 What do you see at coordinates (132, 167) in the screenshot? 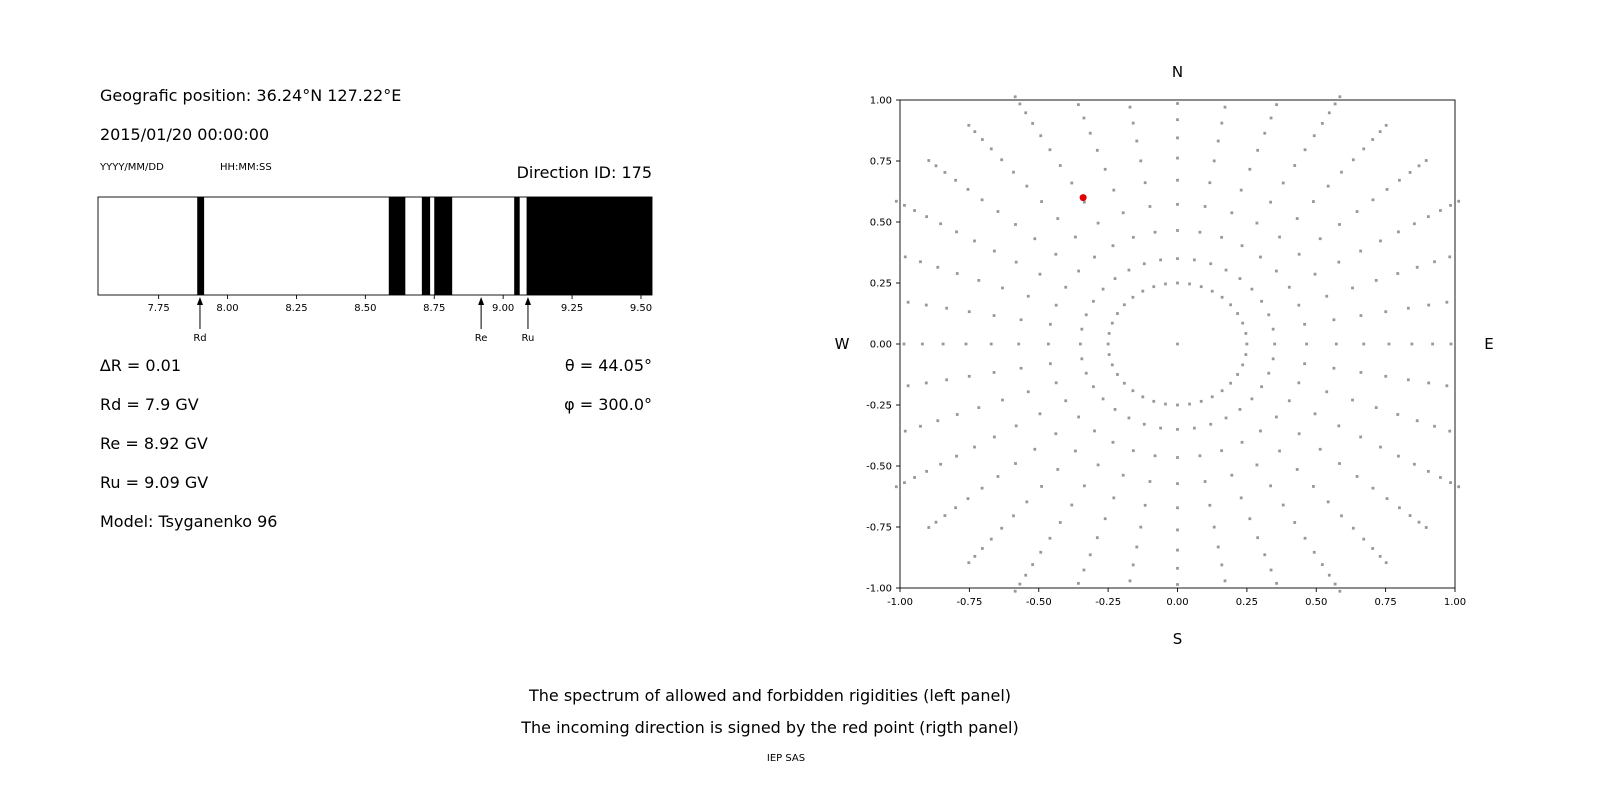
I see `date-format-label: YYYY/MM/DD` at bounding box center [132, 167].